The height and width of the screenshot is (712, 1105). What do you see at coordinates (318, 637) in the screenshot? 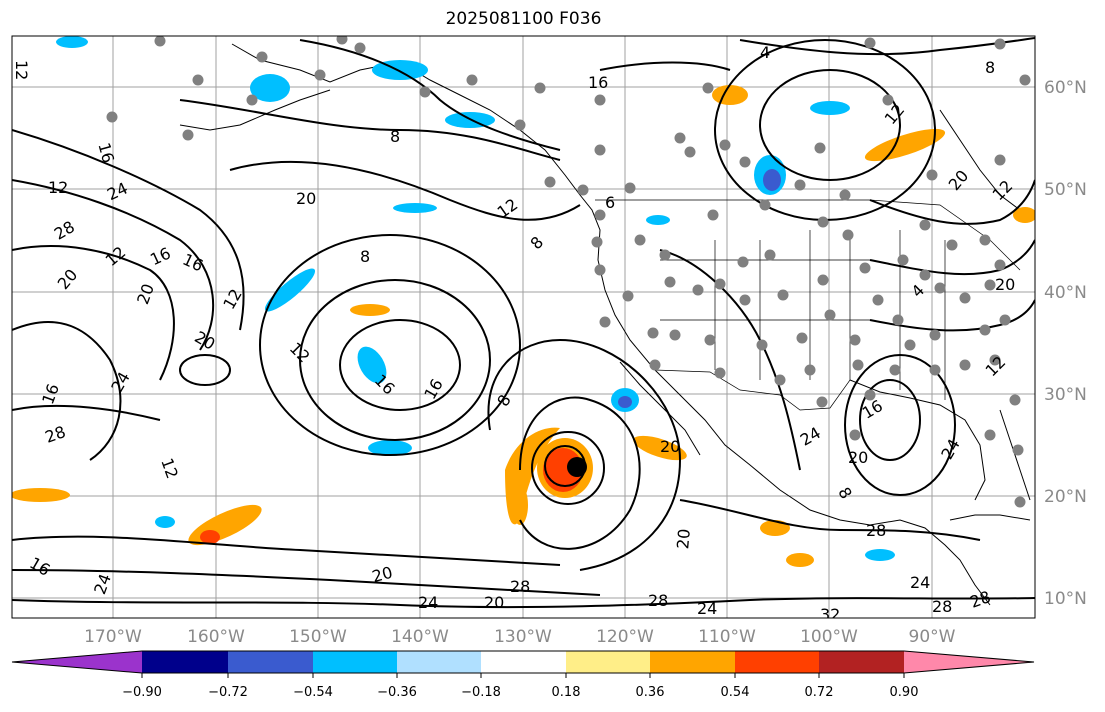
I see `lon-label-150w: 150°W` at bounding box center [318, 637].